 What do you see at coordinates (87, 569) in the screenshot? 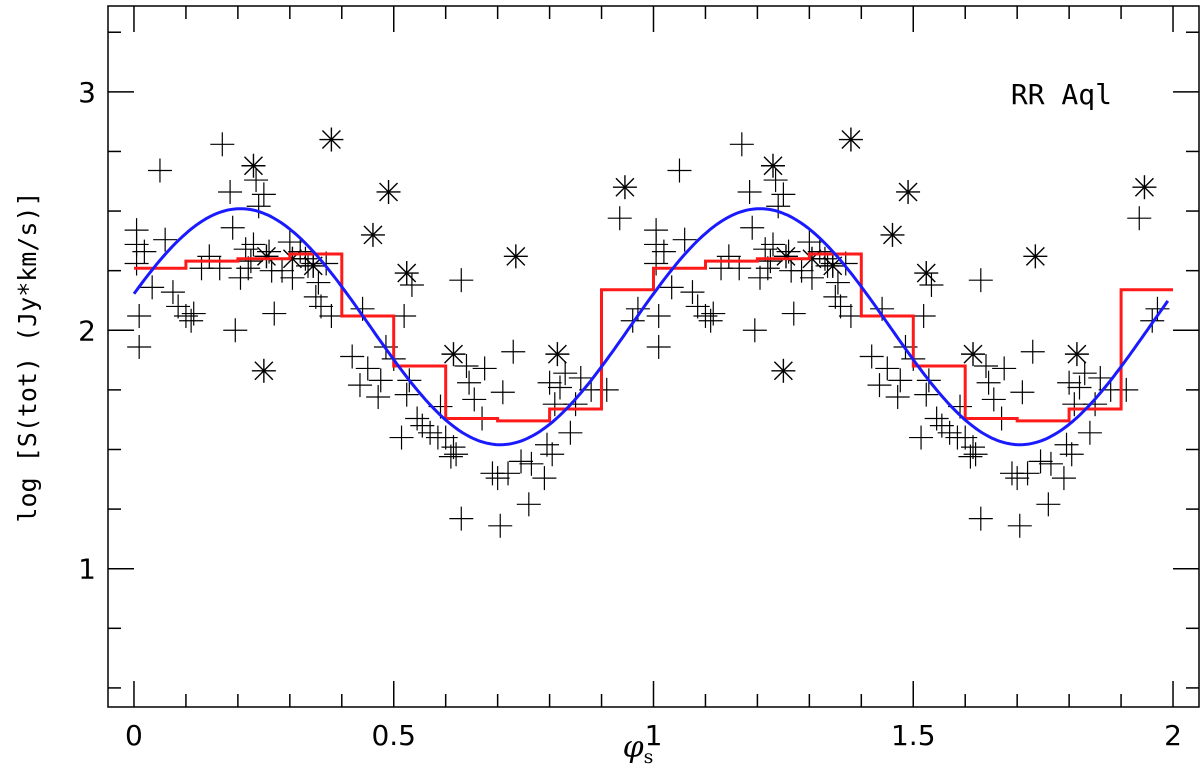
I see `y-tick-label: 1` at bounding box center [87, 569].